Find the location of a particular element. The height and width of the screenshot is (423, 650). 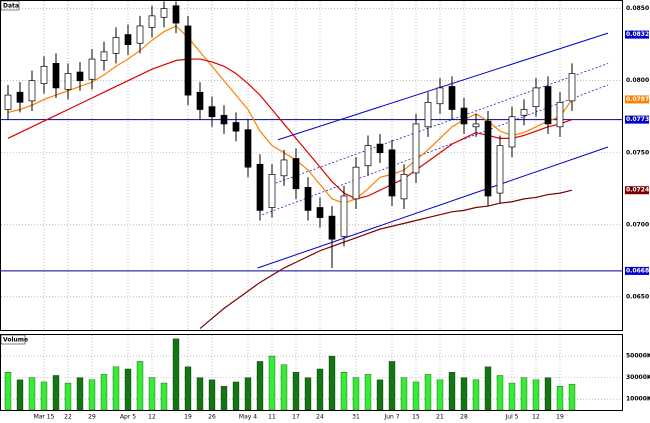

x-tick-label: 26 is located at coordinates (212, 417).